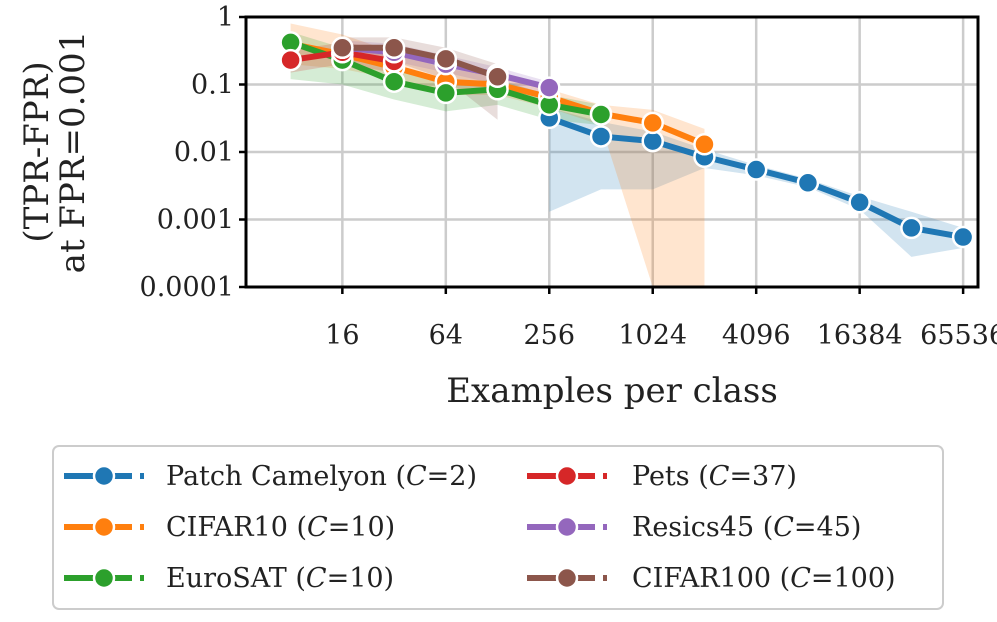 The width and height of the screenshot is (997, 622). I want to click on y-tick-label: 1, so click(225, 17).